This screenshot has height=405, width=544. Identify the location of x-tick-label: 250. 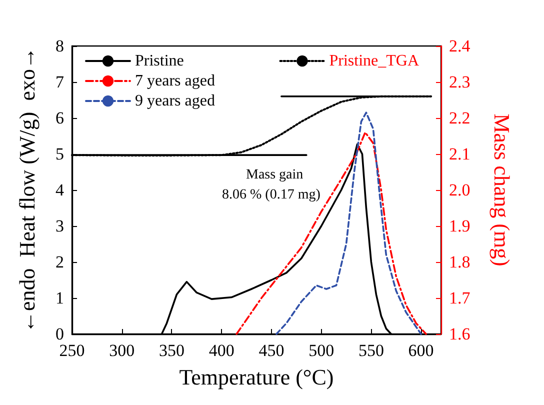
(72, 350).